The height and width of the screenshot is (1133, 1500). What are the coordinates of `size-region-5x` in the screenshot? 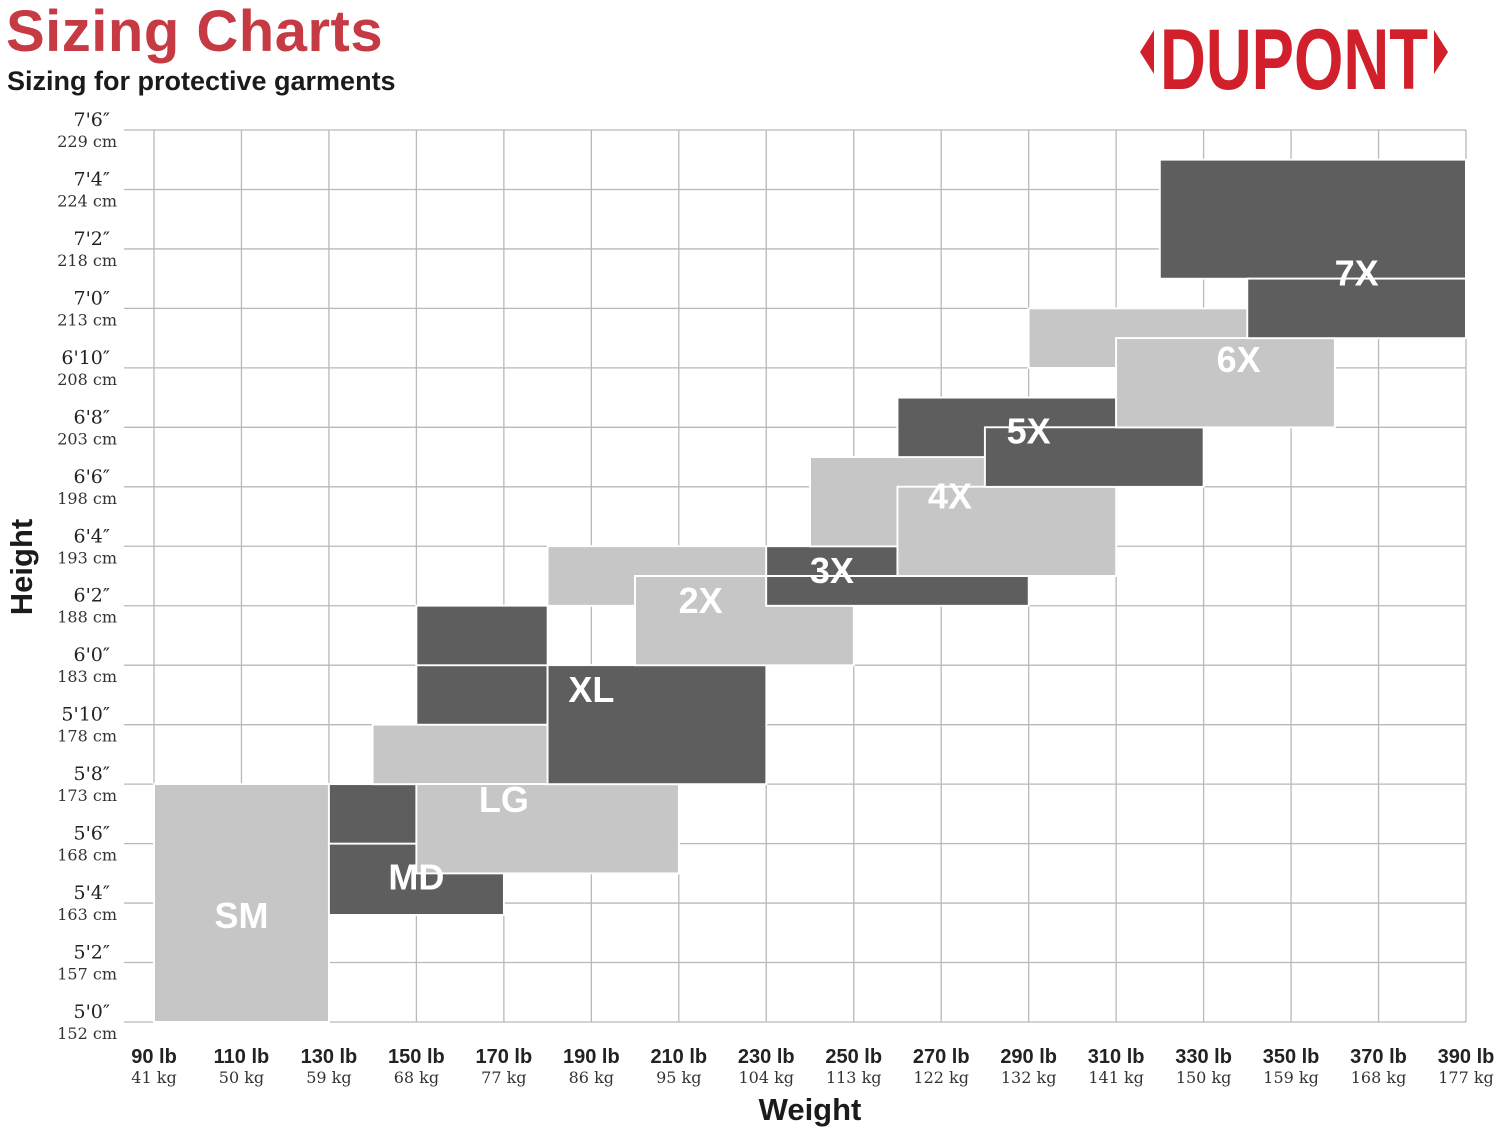 It's located at (1050, 442).